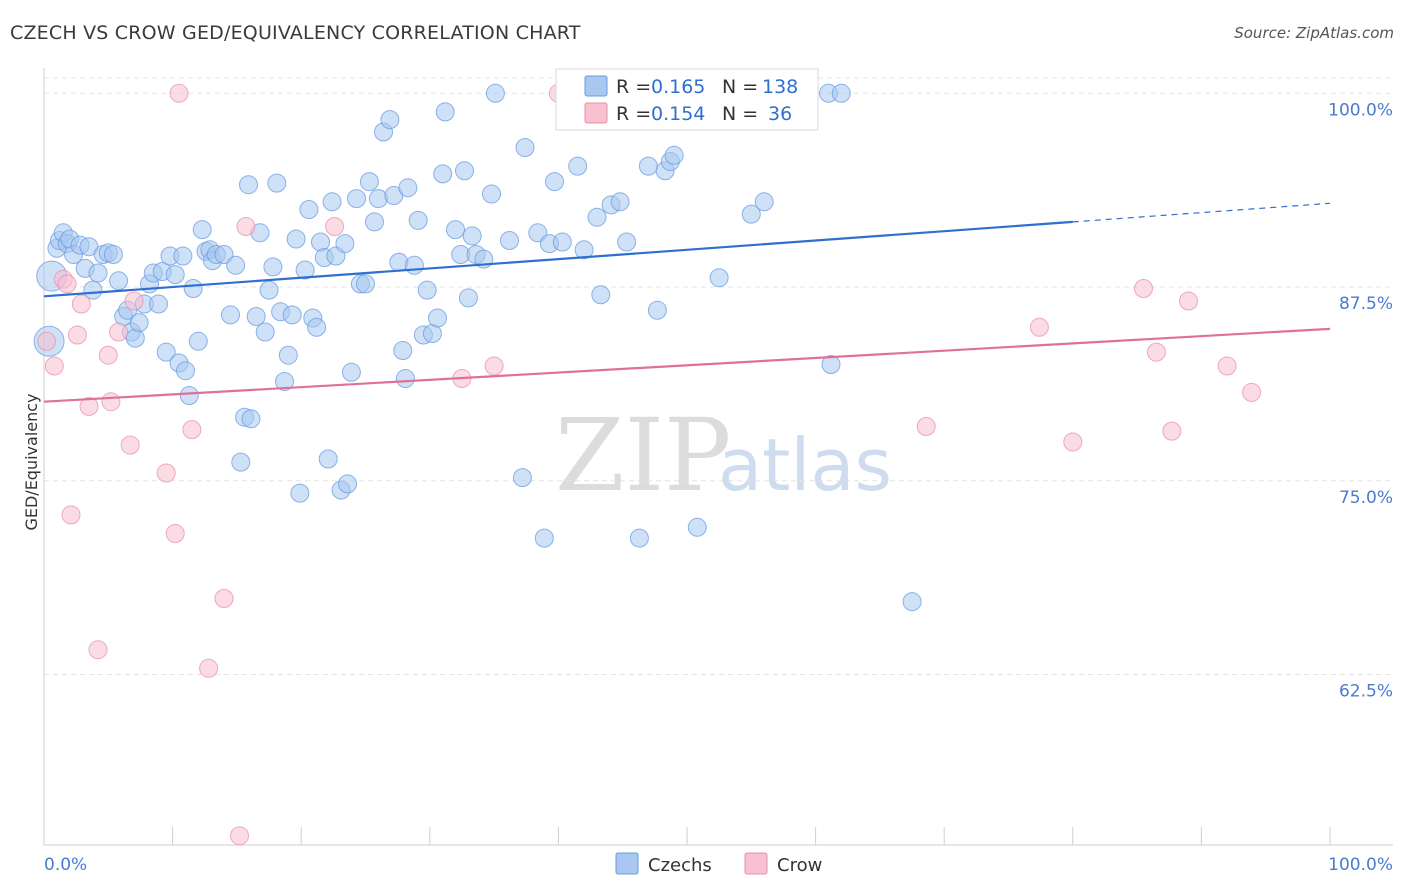 The image size is (1406, 892). What do you see at coordinates (678, 114) in the screenshot?
I see `legend-r-value-crow: 0.154` at bounding box center [678, 114].